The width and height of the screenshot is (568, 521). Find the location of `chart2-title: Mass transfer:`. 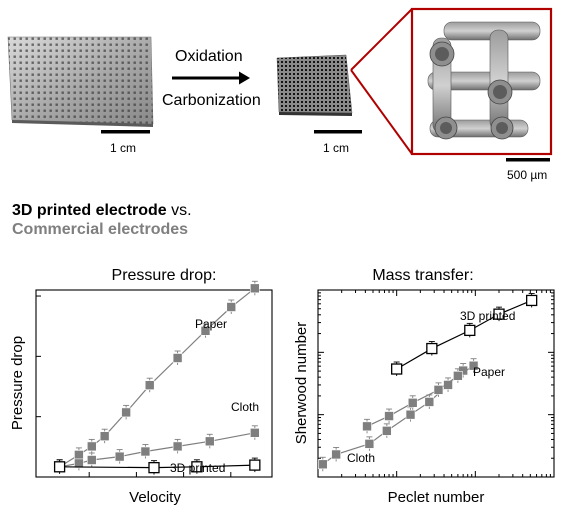

chart2-title: Mass transfer: is located at coordinates (422, 275).